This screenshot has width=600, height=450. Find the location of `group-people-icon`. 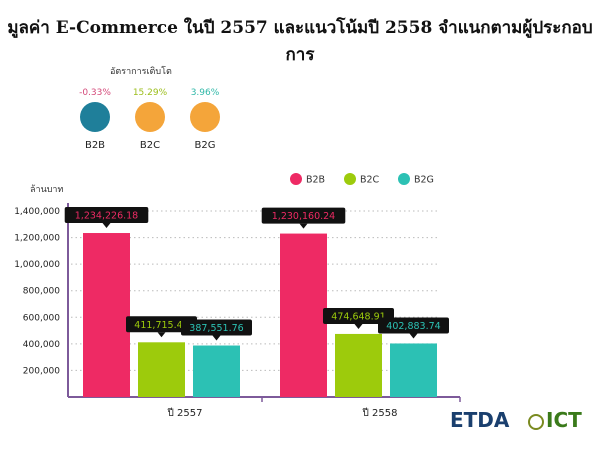

group-people-icon is located at coordinates (205, 117).